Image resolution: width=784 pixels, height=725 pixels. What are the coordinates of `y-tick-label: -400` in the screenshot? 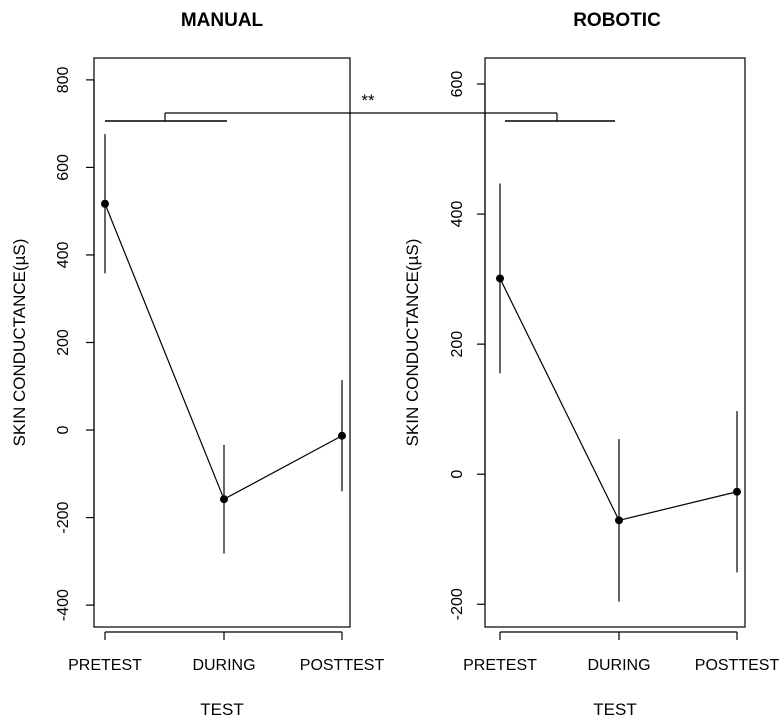 It's located at (63, 605).